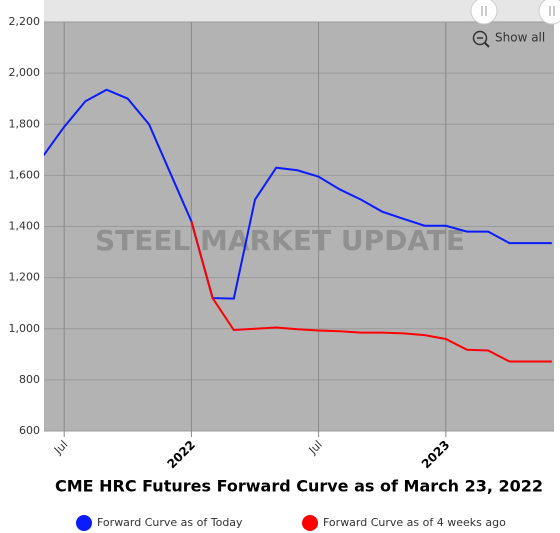  What do you see at coordinates (25, 72) in the screenshot?
I see `y-tick-label: 2,000` at bounding box center [25, 72].